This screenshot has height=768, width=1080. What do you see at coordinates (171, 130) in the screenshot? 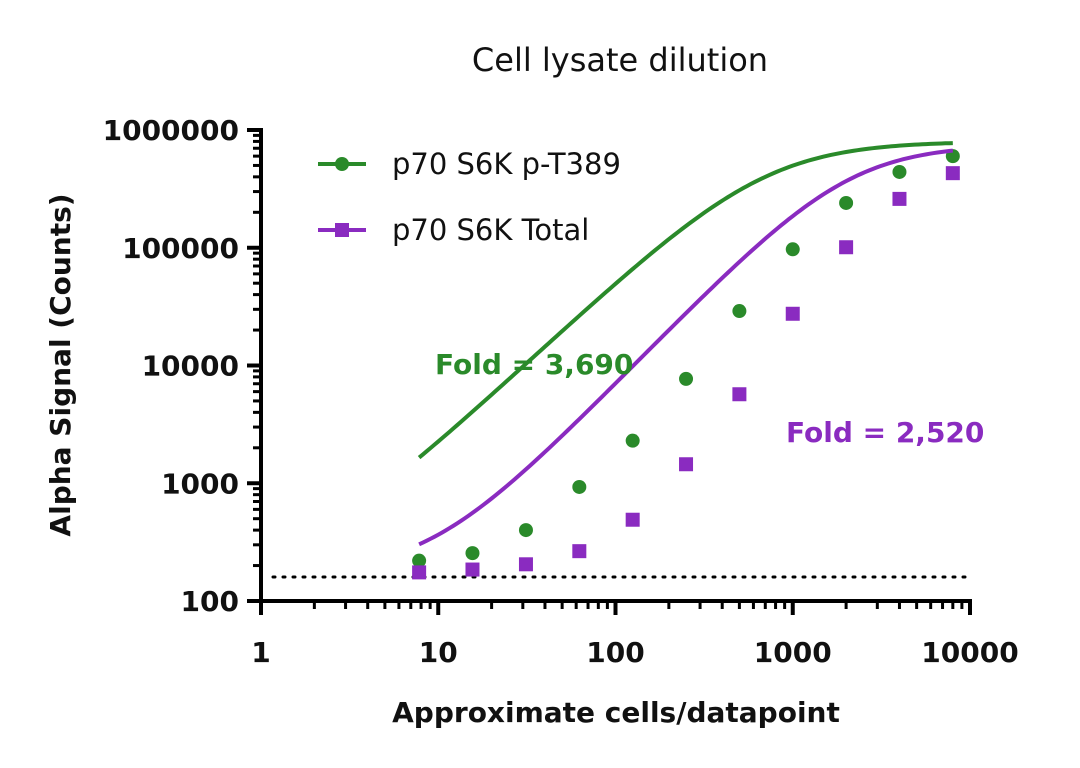
I see `y-tick-label: 1000000` at bounding box center [171, 130].